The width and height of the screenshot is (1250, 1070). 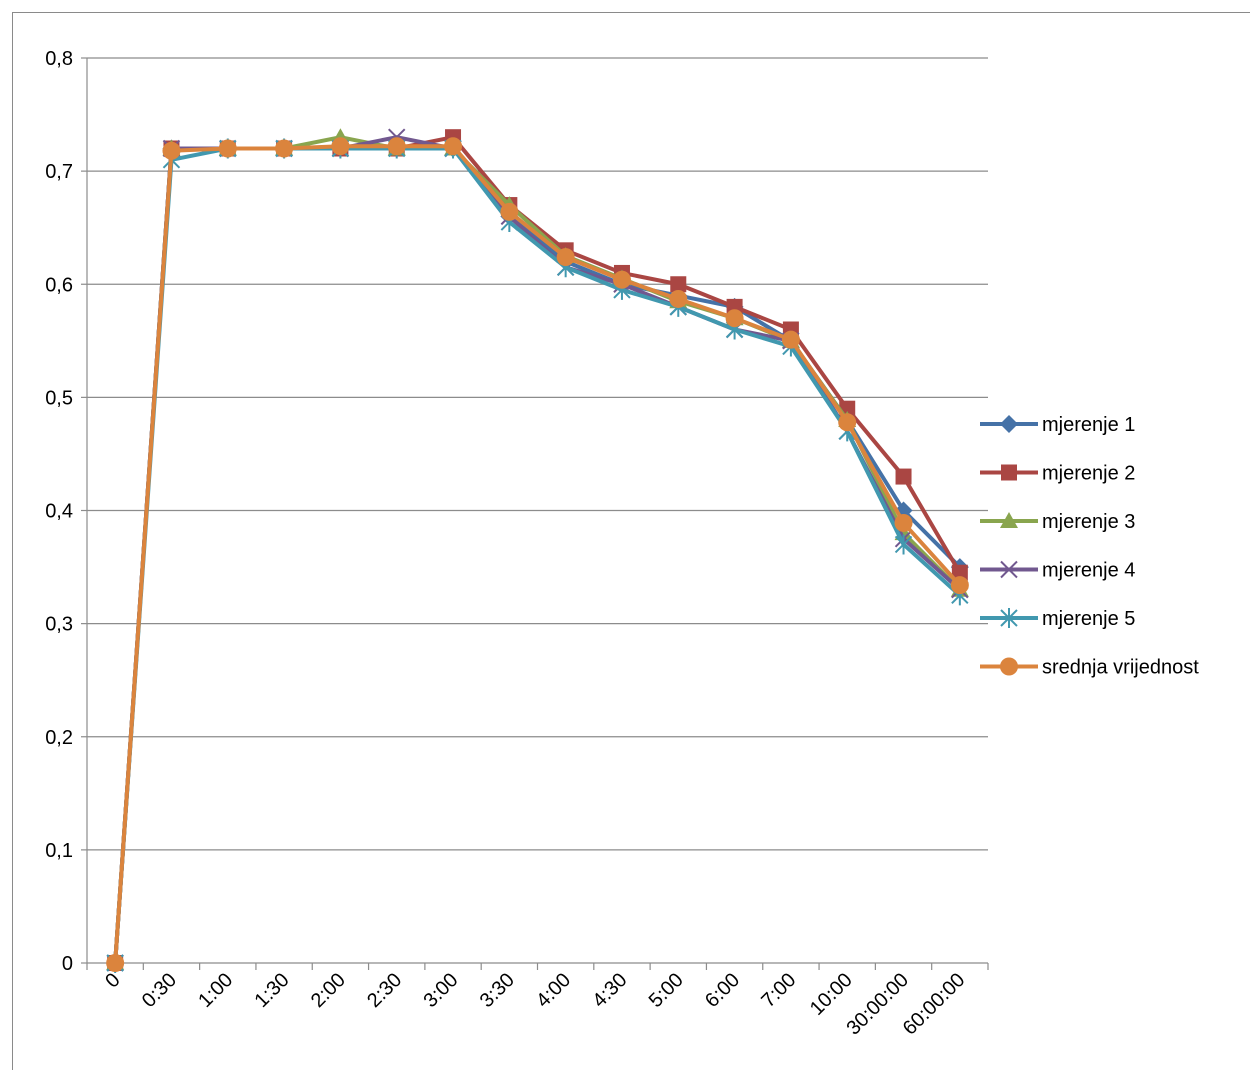 I want to click on x-tick-label: 0, so click(x=112, y=980).